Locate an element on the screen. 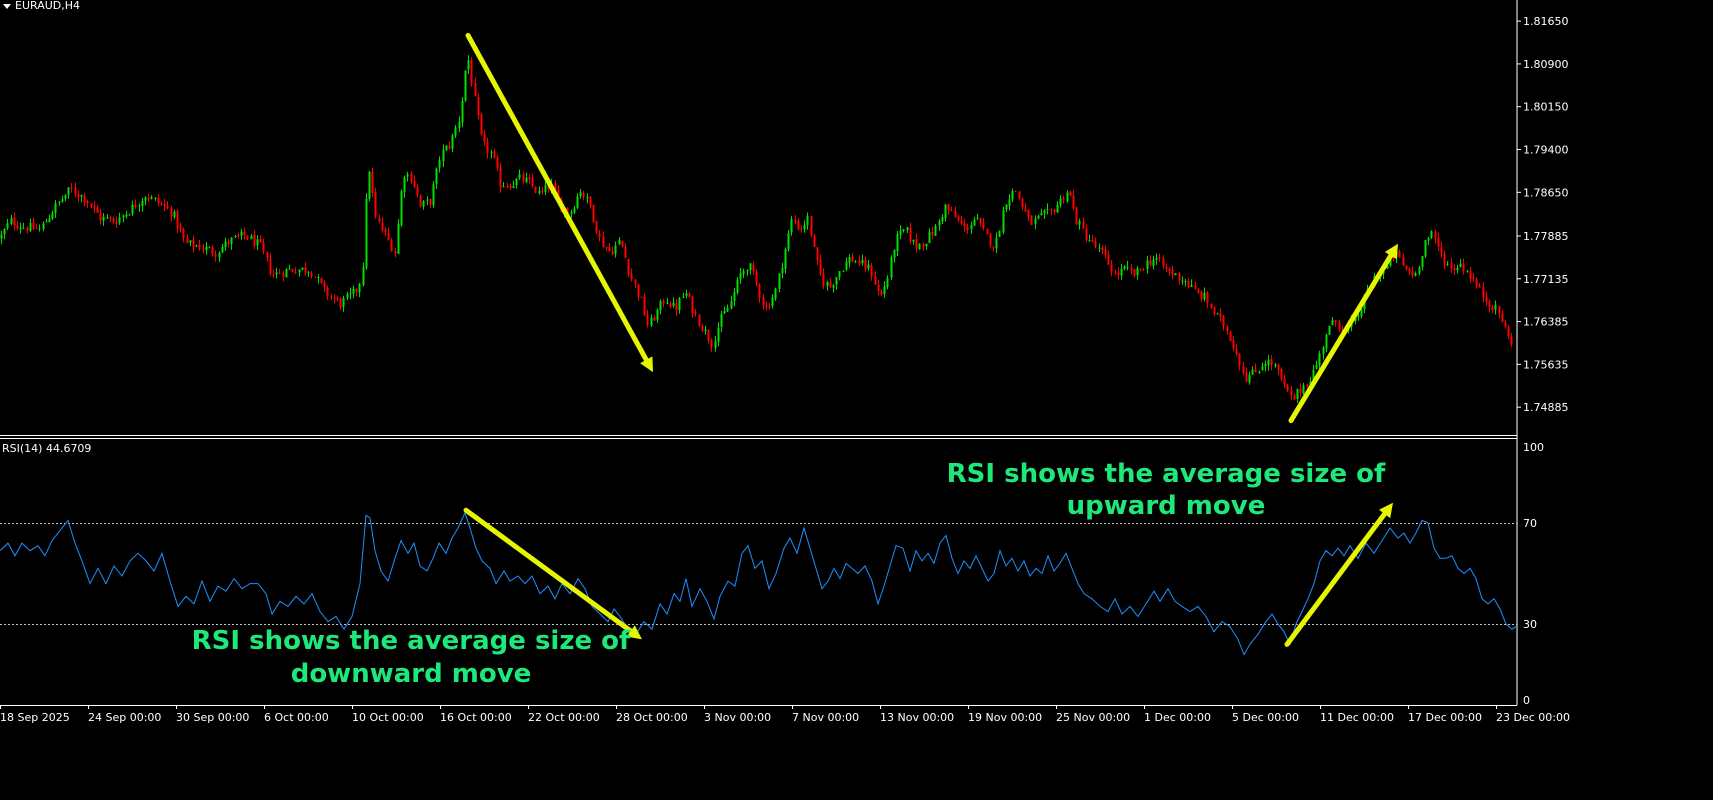  dropdown-triangle-icon is located at coordinates (7, 6).